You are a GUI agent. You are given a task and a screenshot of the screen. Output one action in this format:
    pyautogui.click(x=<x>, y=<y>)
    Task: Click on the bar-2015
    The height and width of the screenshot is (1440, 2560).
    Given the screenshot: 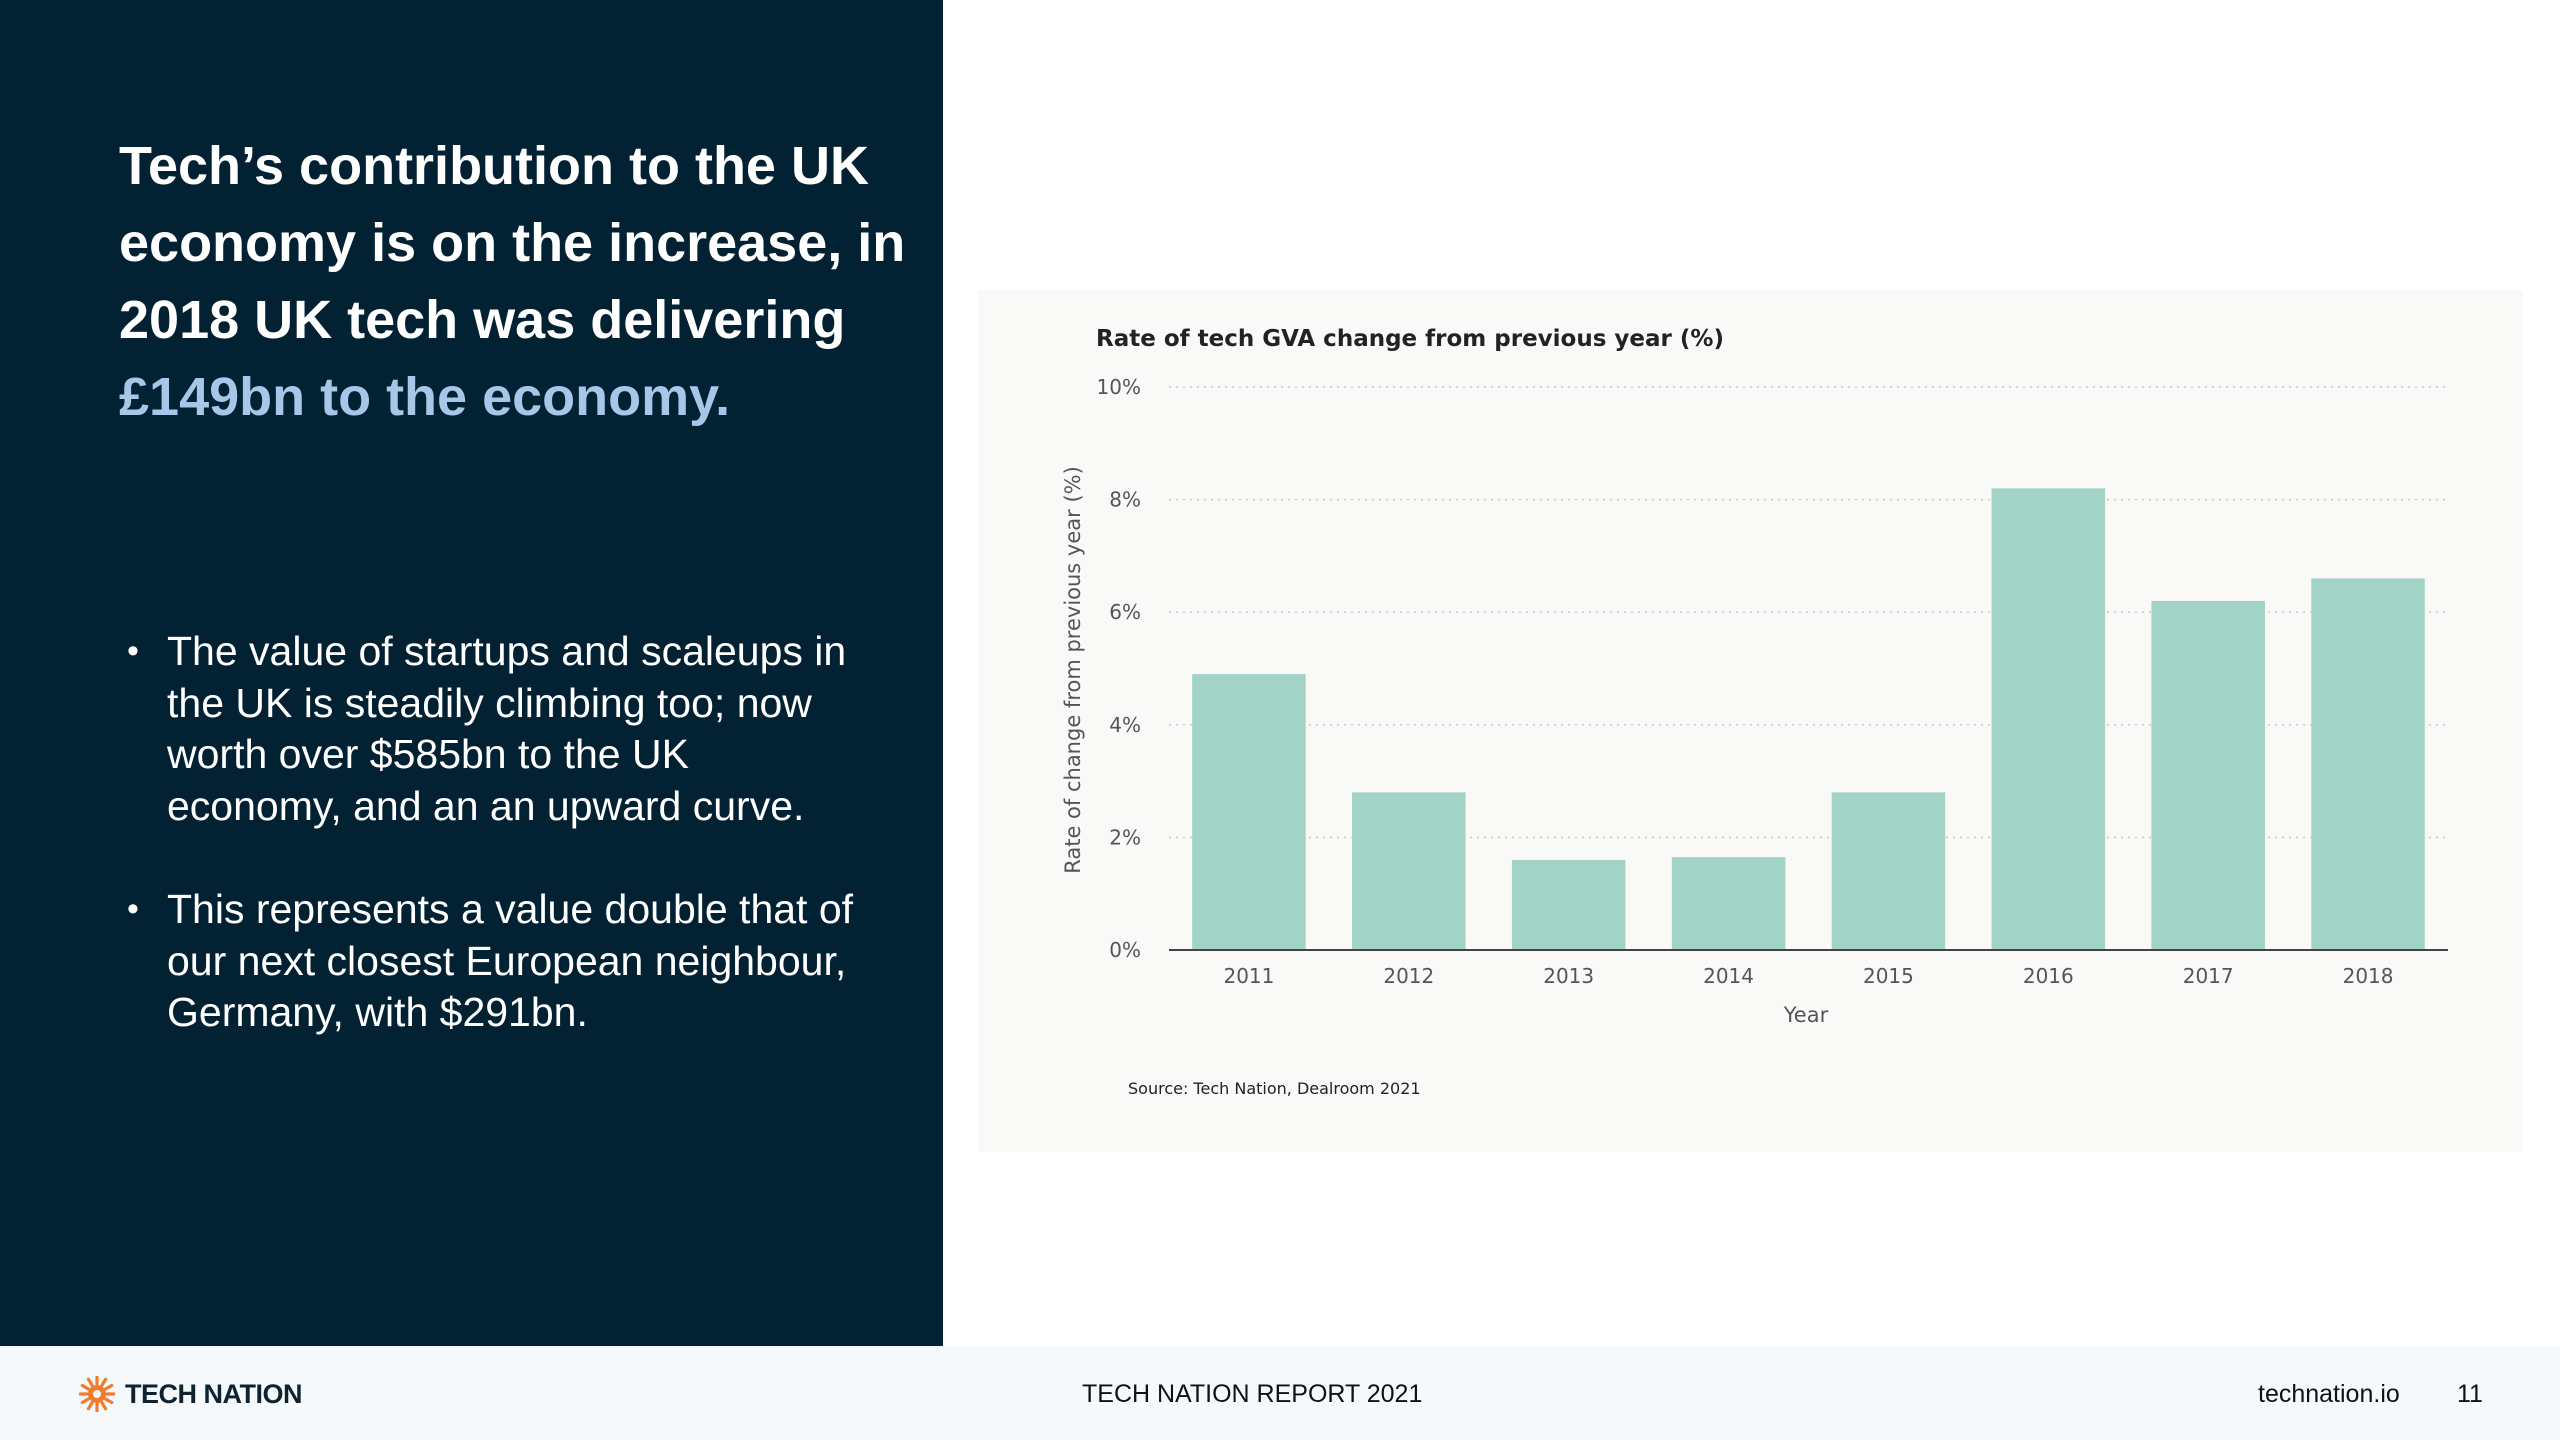 What is the action you would take?
    pyautogui.click(x=1888, y=871)
    